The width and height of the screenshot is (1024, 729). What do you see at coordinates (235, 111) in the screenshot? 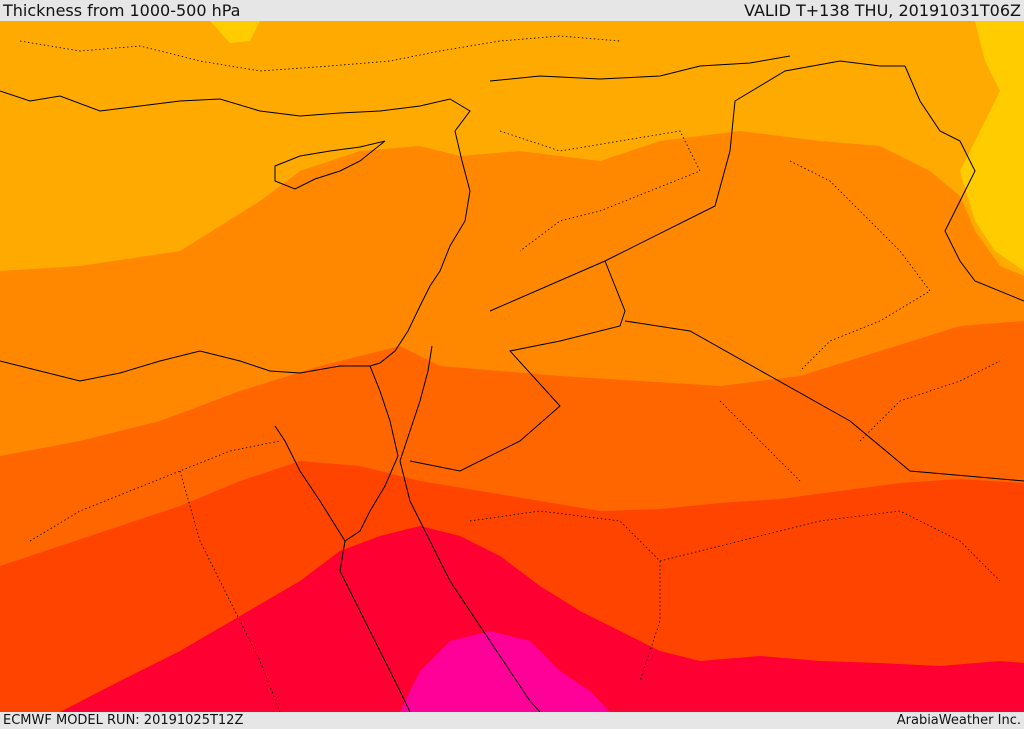
I see `coastline-turkey-south` at bounding box center [235, 111].